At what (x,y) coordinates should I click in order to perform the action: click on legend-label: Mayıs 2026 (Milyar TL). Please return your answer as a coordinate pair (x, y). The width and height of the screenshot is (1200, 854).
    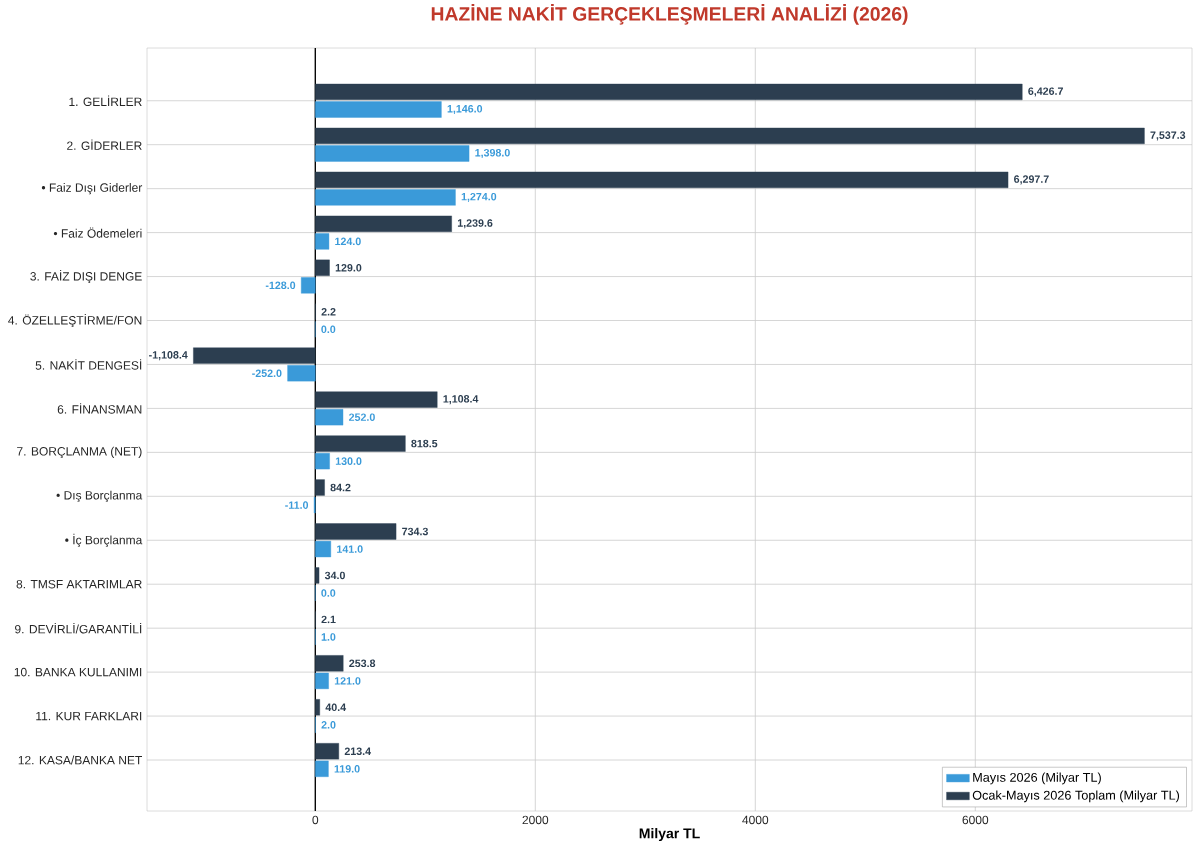
    Looking at the image, I should click on (1037, 778).